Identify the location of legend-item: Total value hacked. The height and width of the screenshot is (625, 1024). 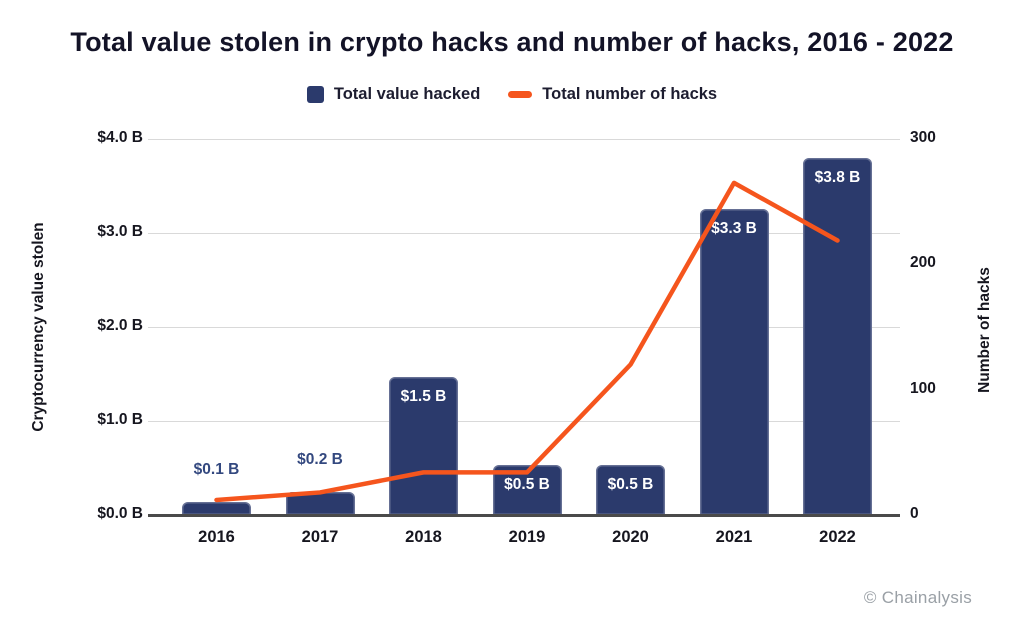
(393, 94).